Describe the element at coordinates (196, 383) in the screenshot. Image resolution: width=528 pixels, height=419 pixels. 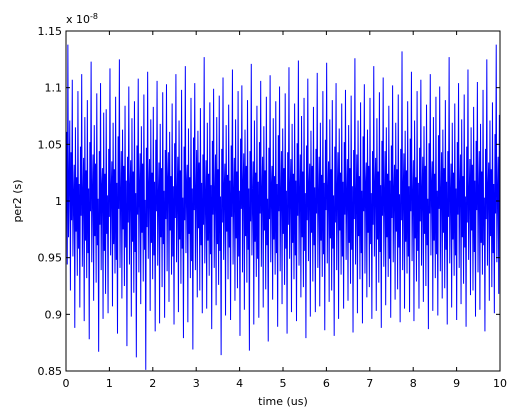
I see `x-tick-label: 3` at that location.